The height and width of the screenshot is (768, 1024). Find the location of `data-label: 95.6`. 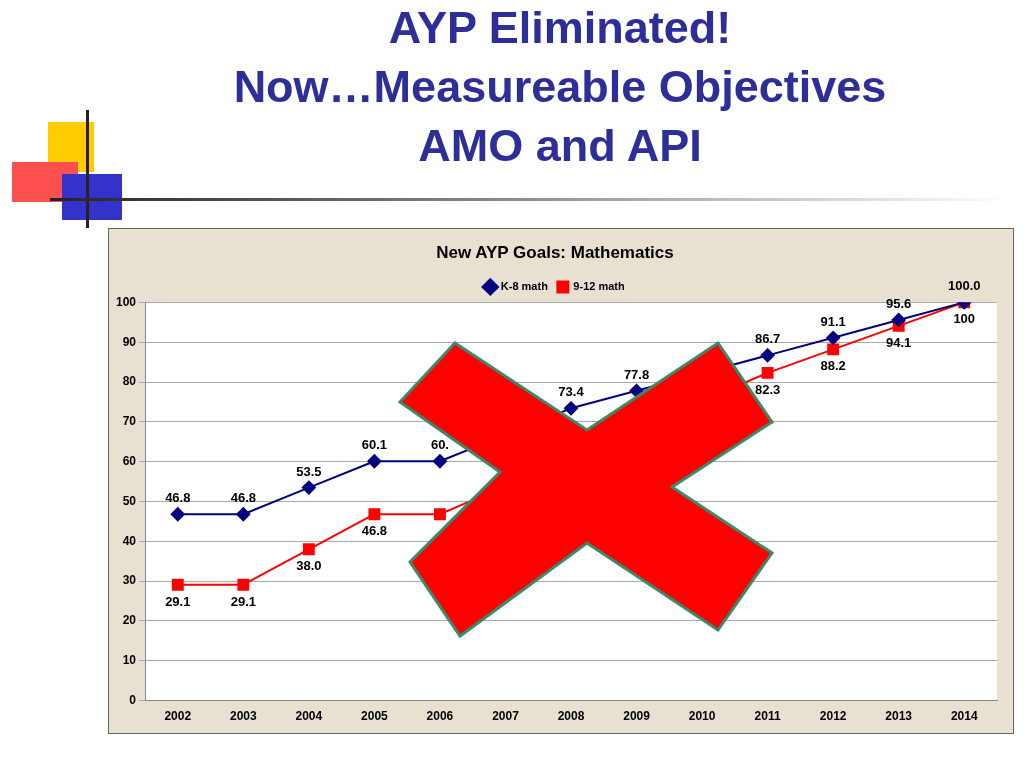

data-label: 95.6 is located at coordinates (899, 303).